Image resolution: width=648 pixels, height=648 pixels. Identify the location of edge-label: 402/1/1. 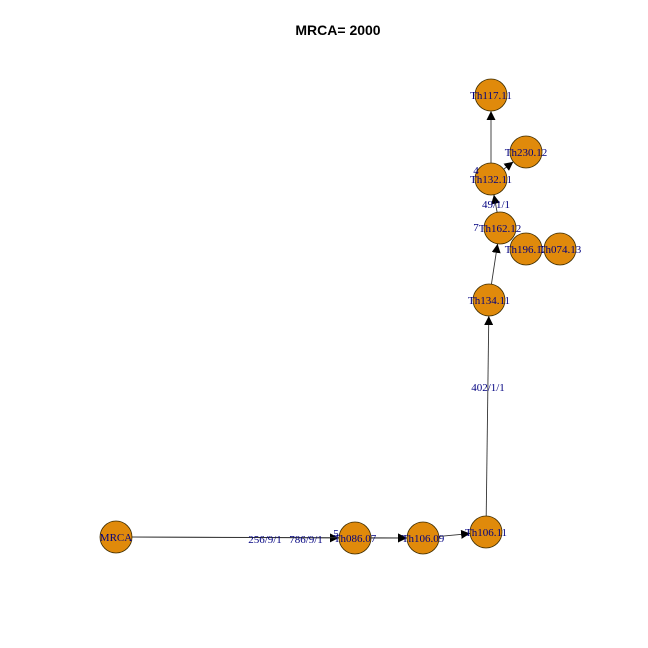
(488, 388).